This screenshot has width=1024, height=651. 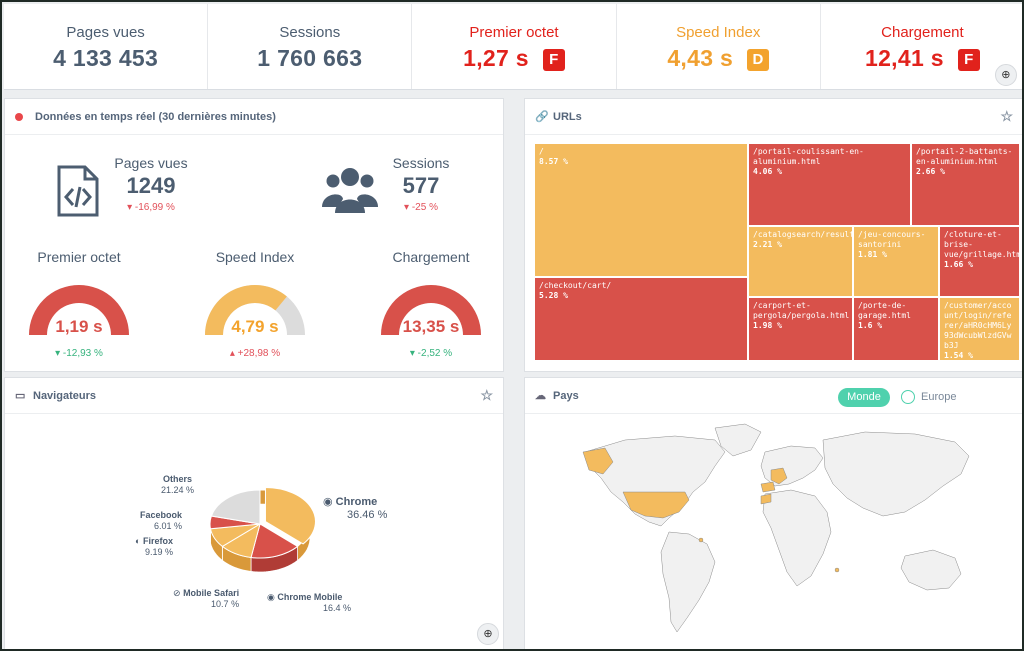 What do you see at coordinates (79, 326) in the screenshot?
I see `gauge-value: 1,19 s` at bounding box center [79, 326].